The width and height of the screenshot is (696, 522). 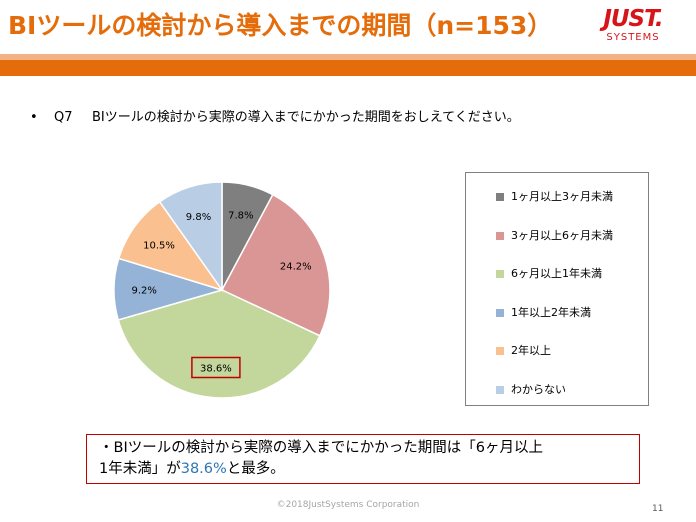 What do you see at coordinates (562, 235) in the screenshot?
I see `legend-label-2: 3ヶ月以上6ヶ月未満` at bounding box center [562, 235].